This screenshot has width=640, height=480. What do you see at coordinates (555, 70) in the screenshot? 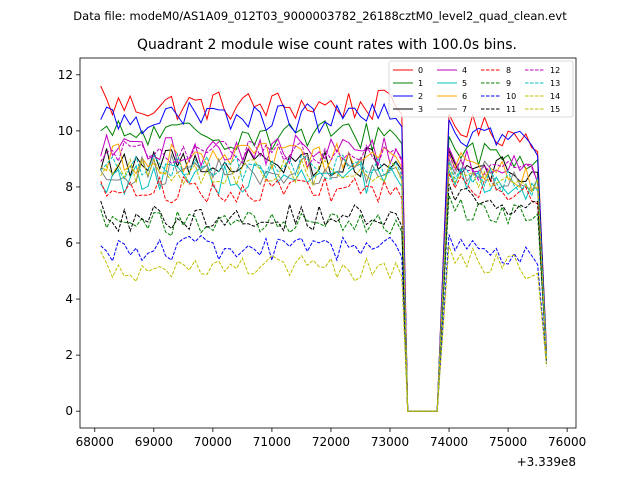
I see `legend-label-12: 12` at bounding box center [555, 70].